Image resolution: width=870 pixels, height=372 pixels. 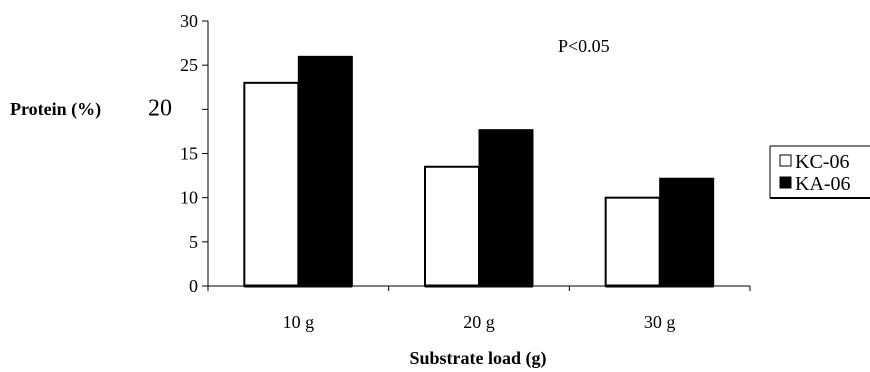 What do you see at coordinates (55, 109) in the screenshot?
I see `y-axis-label: Protein (%)` at bounding box center [55, 109].